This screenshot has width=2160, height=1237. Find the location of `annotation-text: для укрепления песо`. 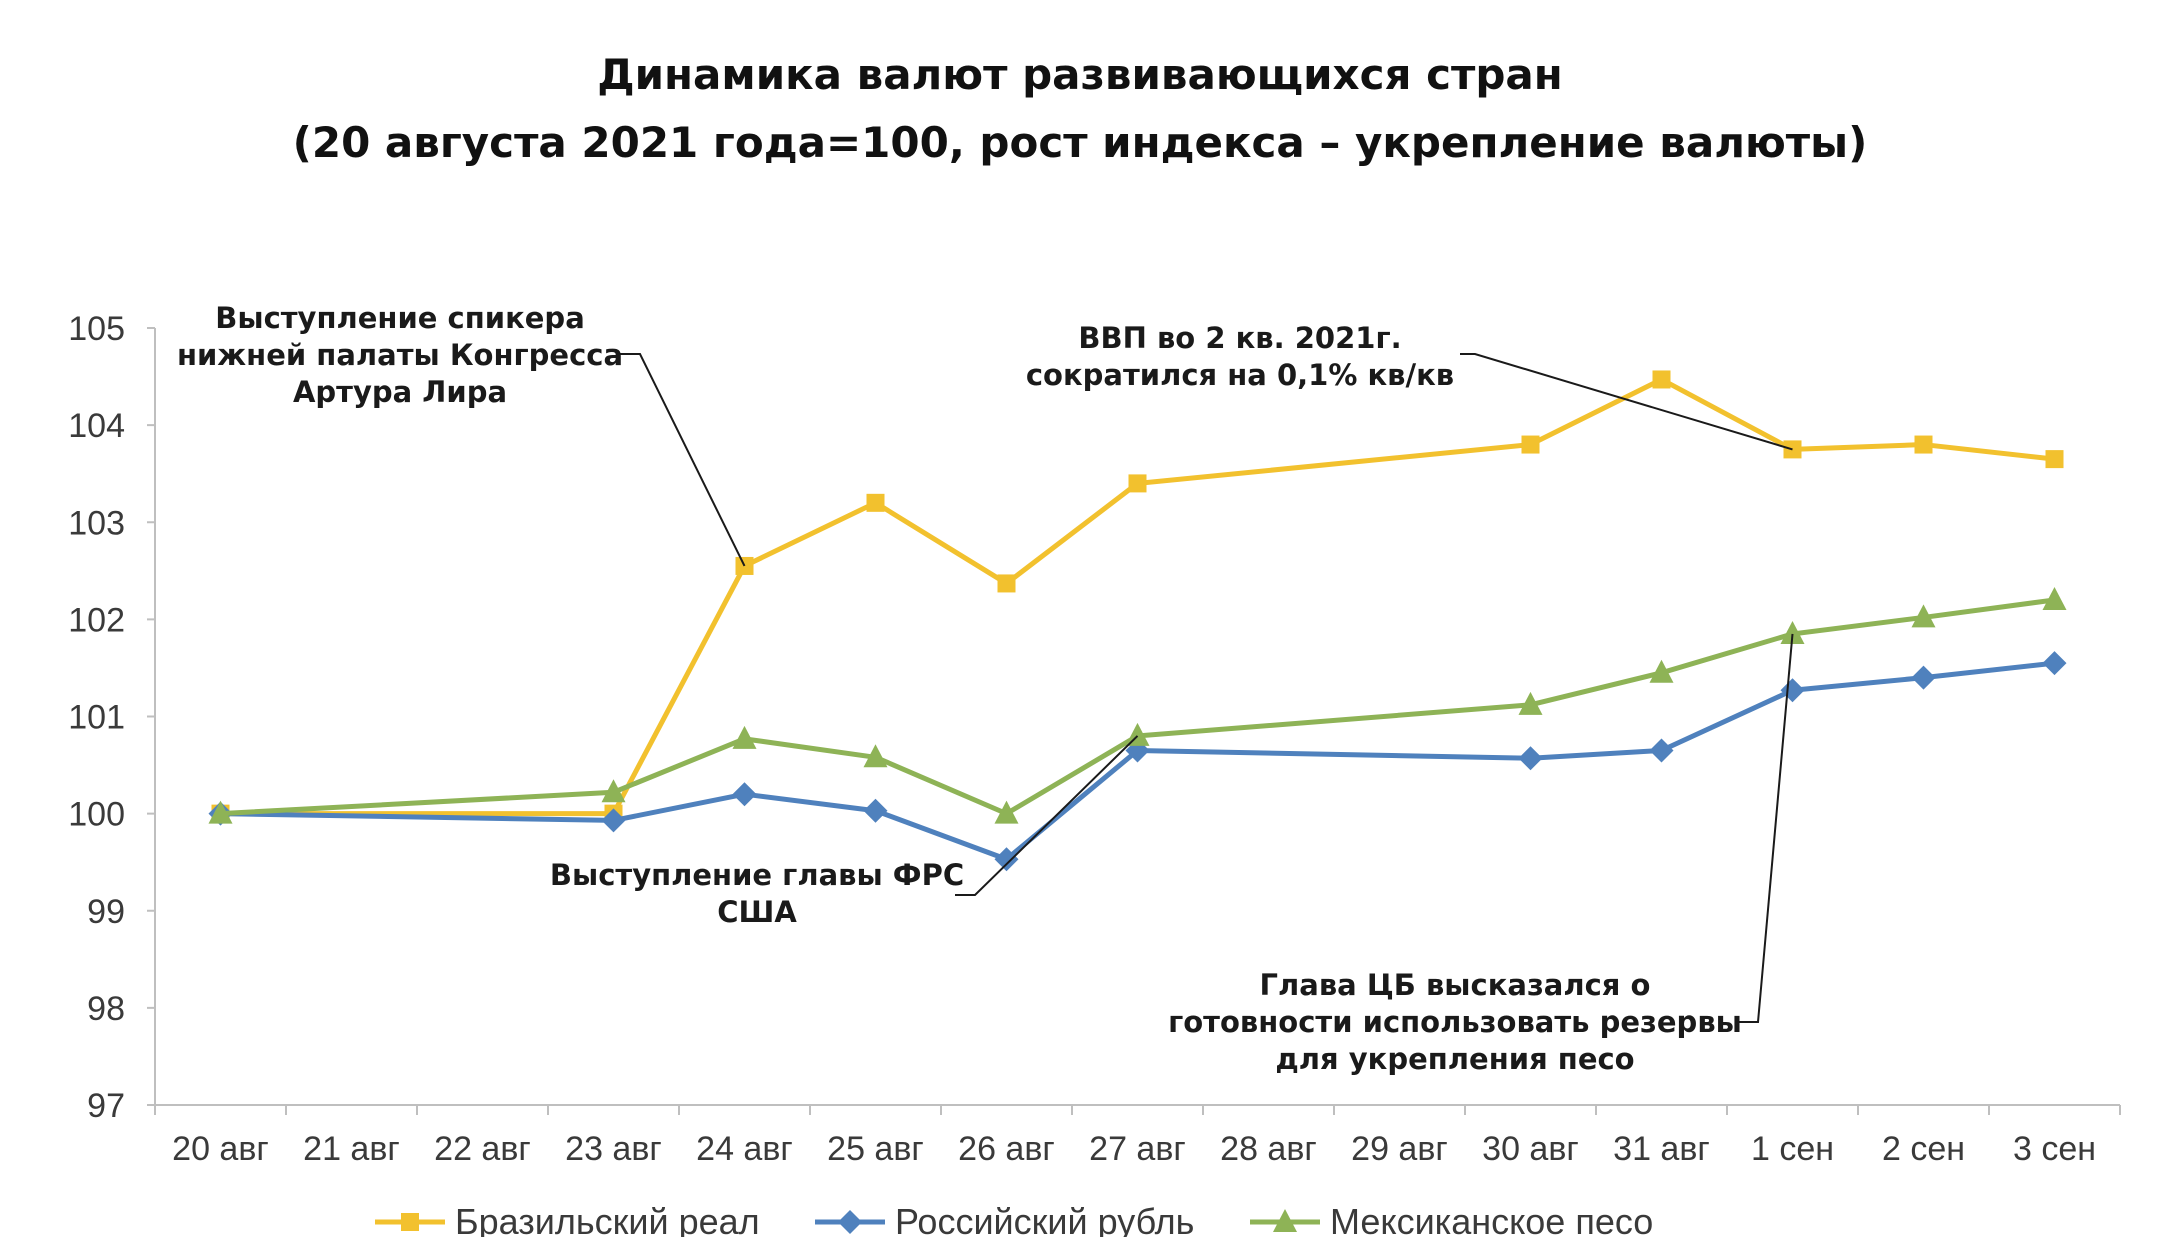

annotation-text: для укрепления песо is located at coordinates (1454, 1059).